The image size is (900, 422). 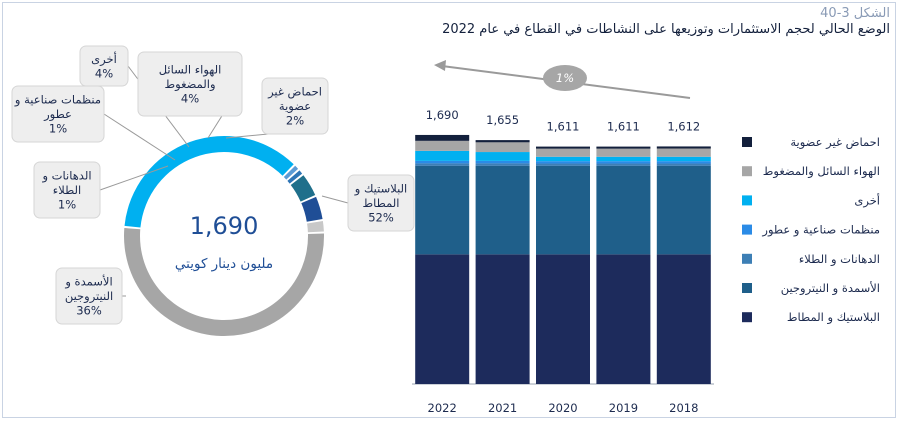 What do you see at coordinates (683, 408) in the screenshot?
I see `x-tick-label: 2018` at bounding box center [683, 408].